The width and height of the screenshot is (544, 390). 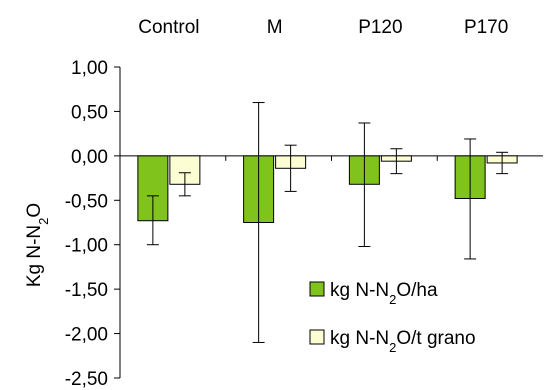 What do you see at coordinates (384, 293) in the screenshot?
I see `legend-label: kg N-N2O/ha` at bounding box center [384, 293].